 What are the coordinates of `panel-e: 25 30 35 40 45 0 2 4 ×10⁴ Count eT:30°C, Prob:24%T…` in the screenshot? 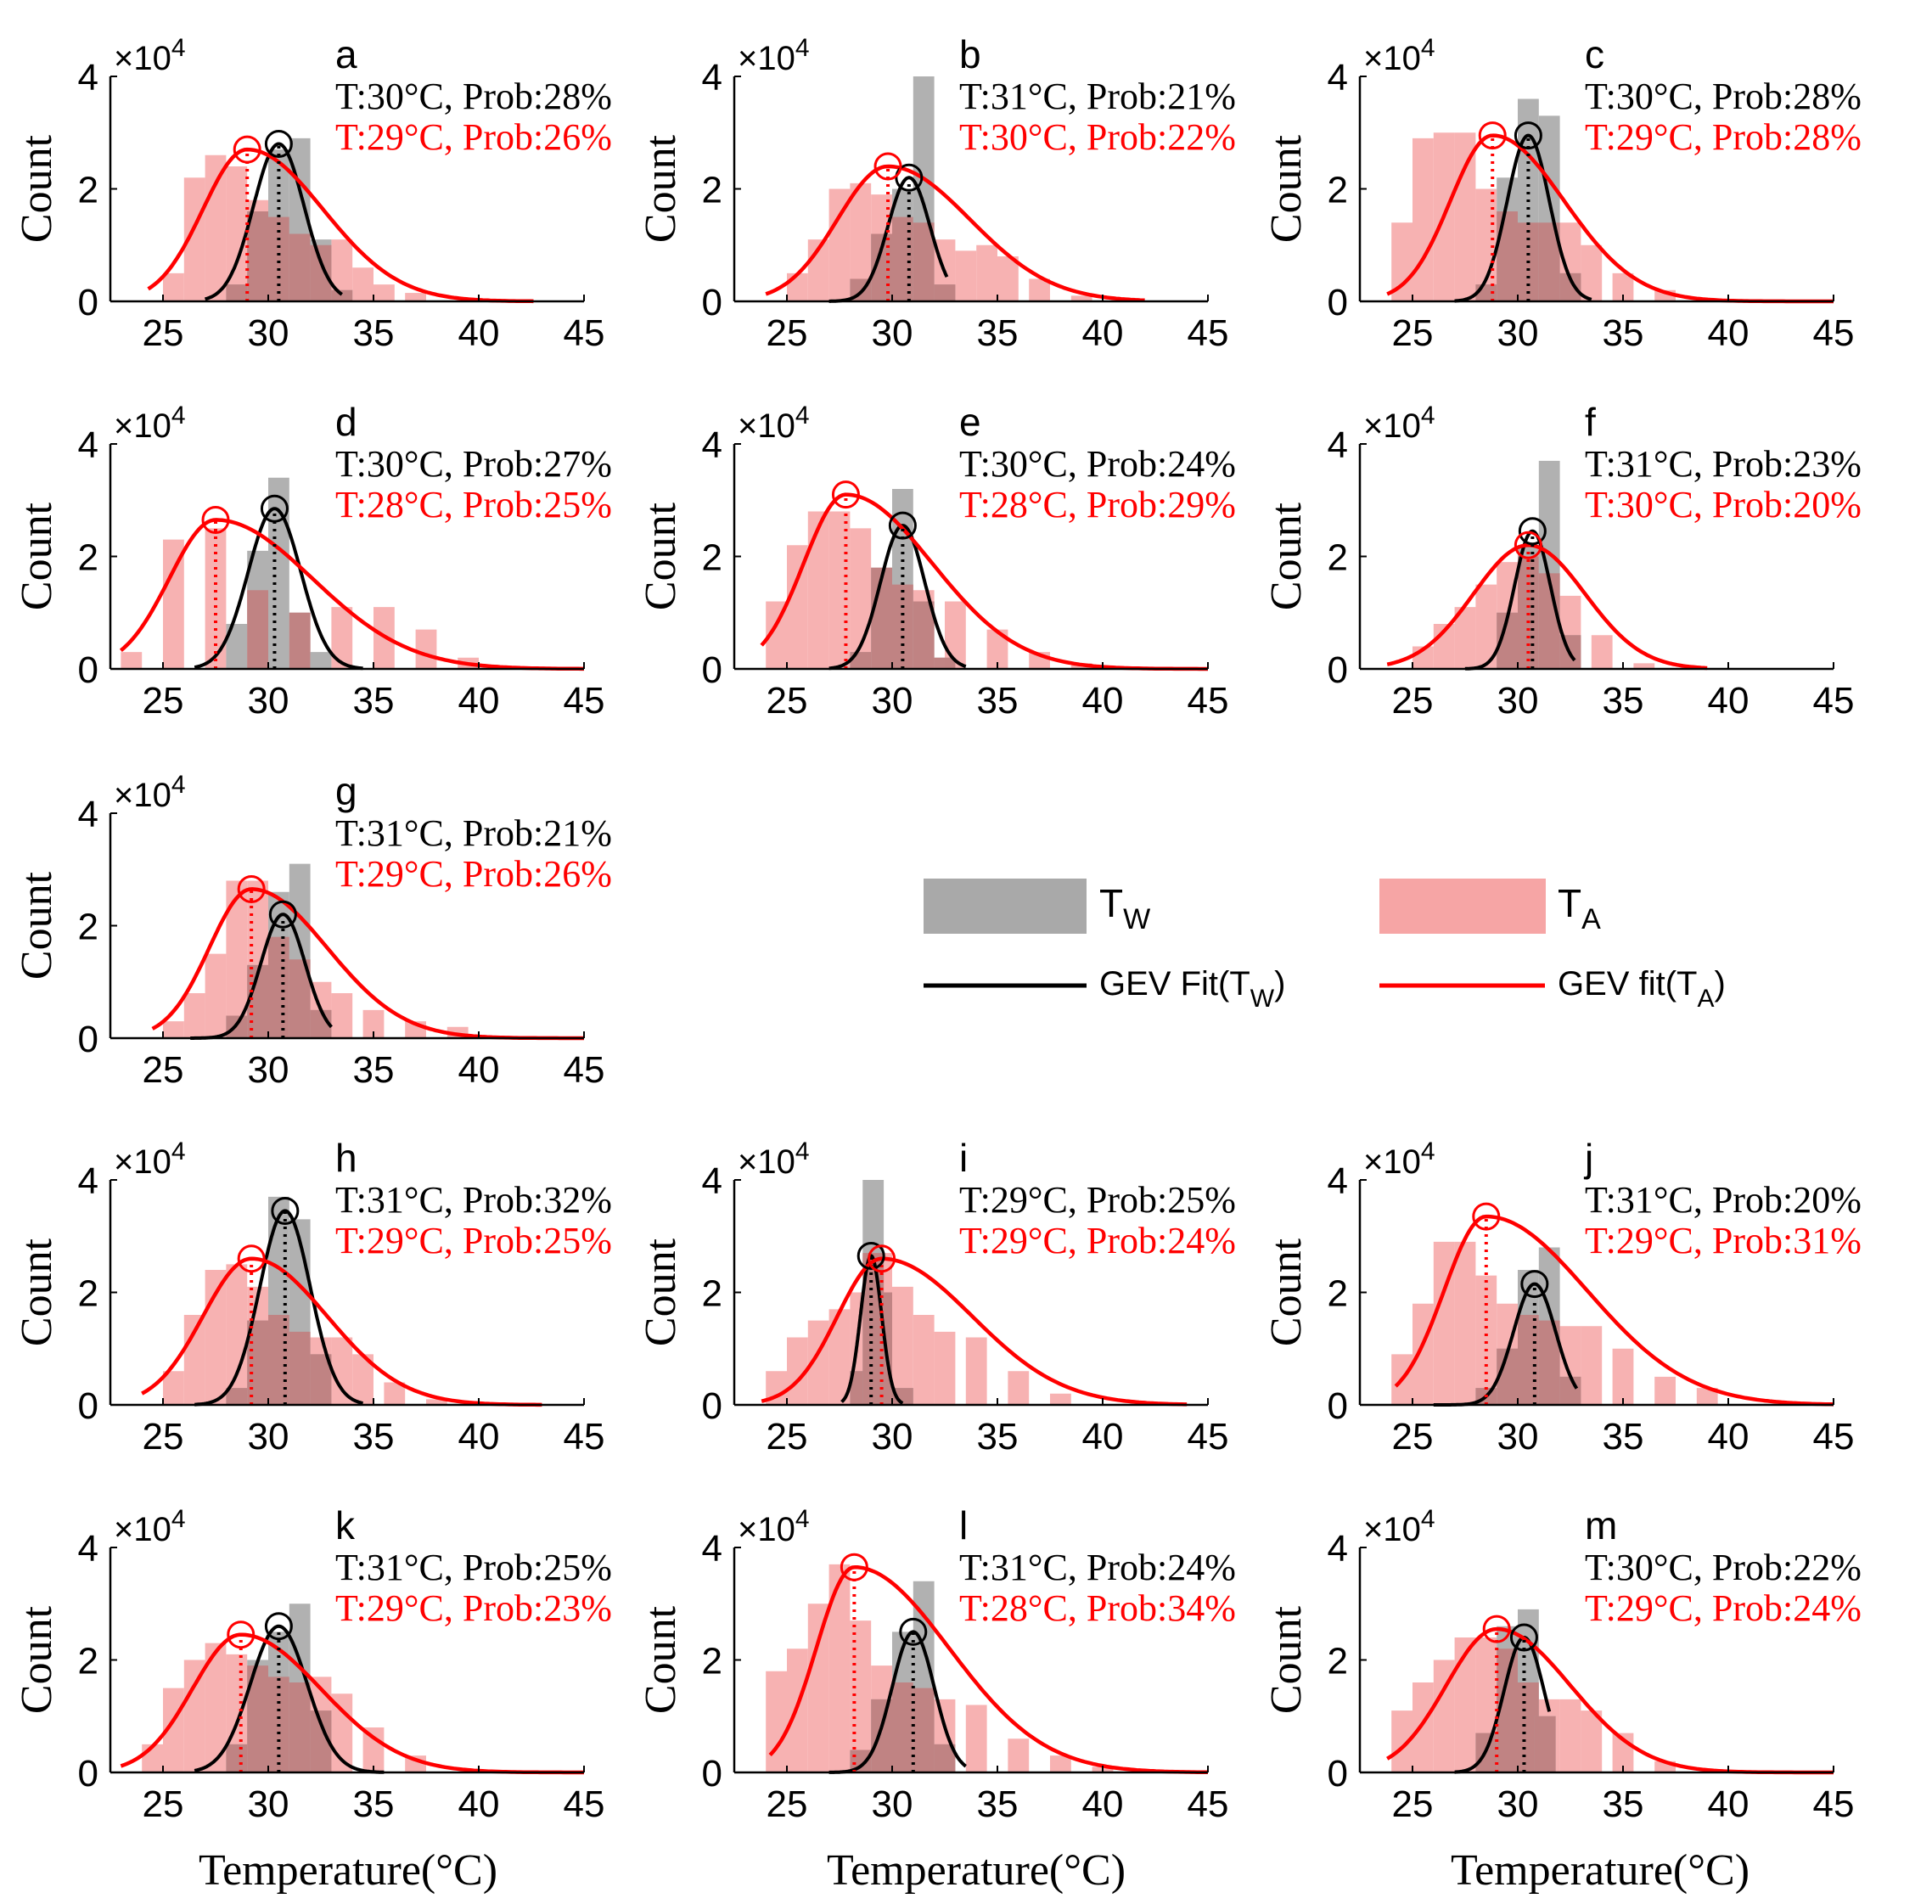 It's located at (936, 561).